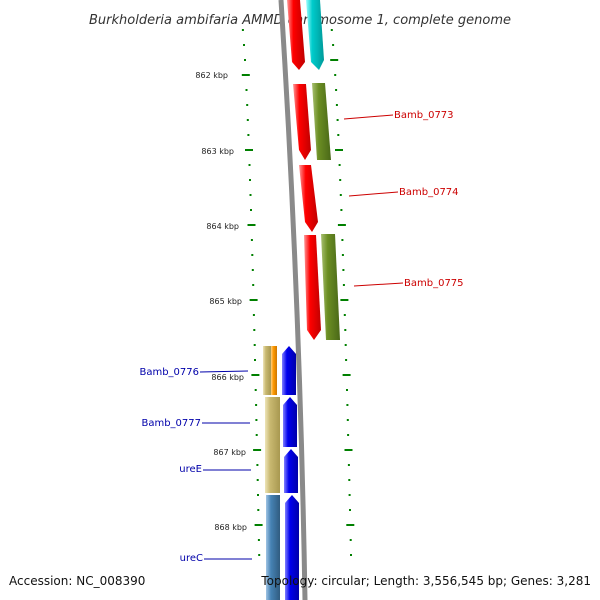  I want to click on gene-cyan-top, so click(315, 35).